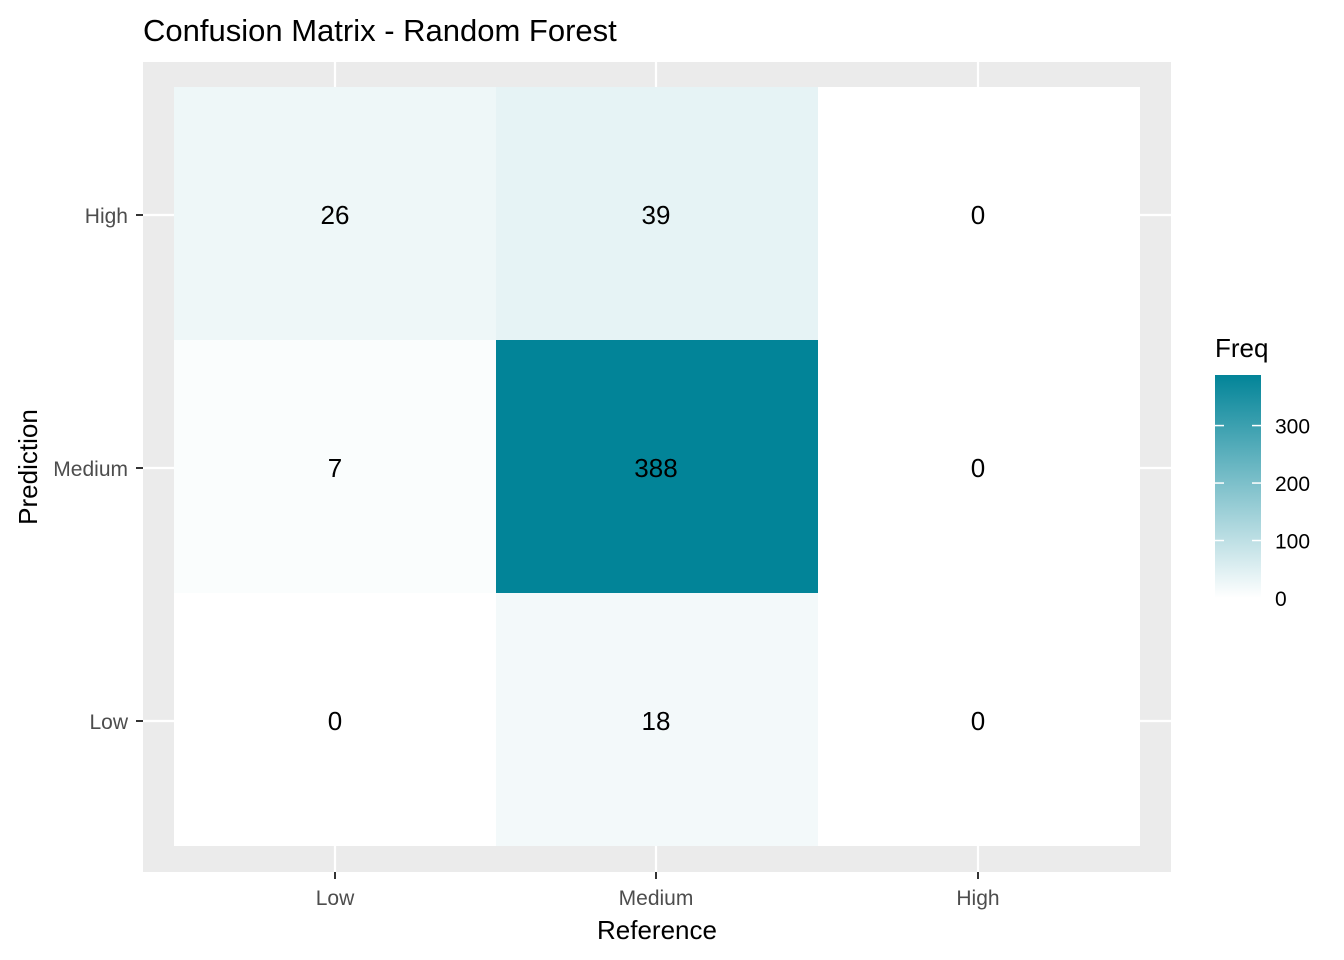 Image resolution: width=1344 pixels, height=960 pixels. I want to click on y-tick-label-medium: Medium, so click(90, 469).